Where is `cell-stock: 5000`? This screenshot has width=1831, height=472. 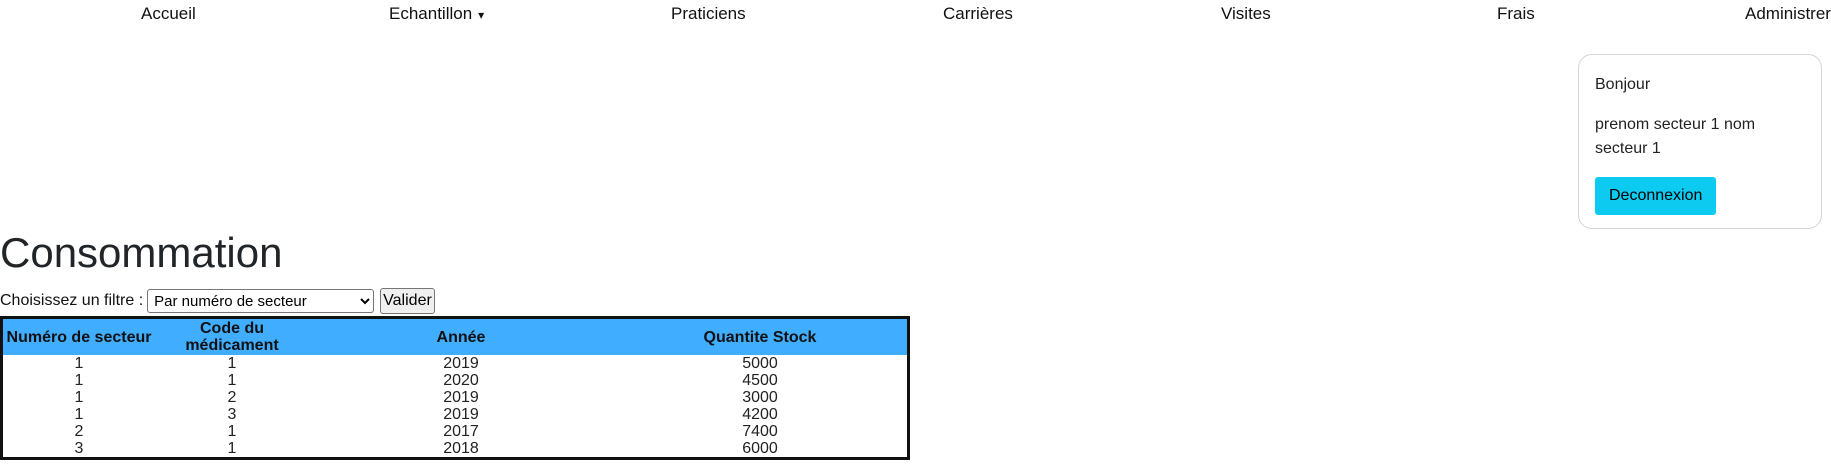 cell-stock: 5000 is located at coordinates (760, 363).